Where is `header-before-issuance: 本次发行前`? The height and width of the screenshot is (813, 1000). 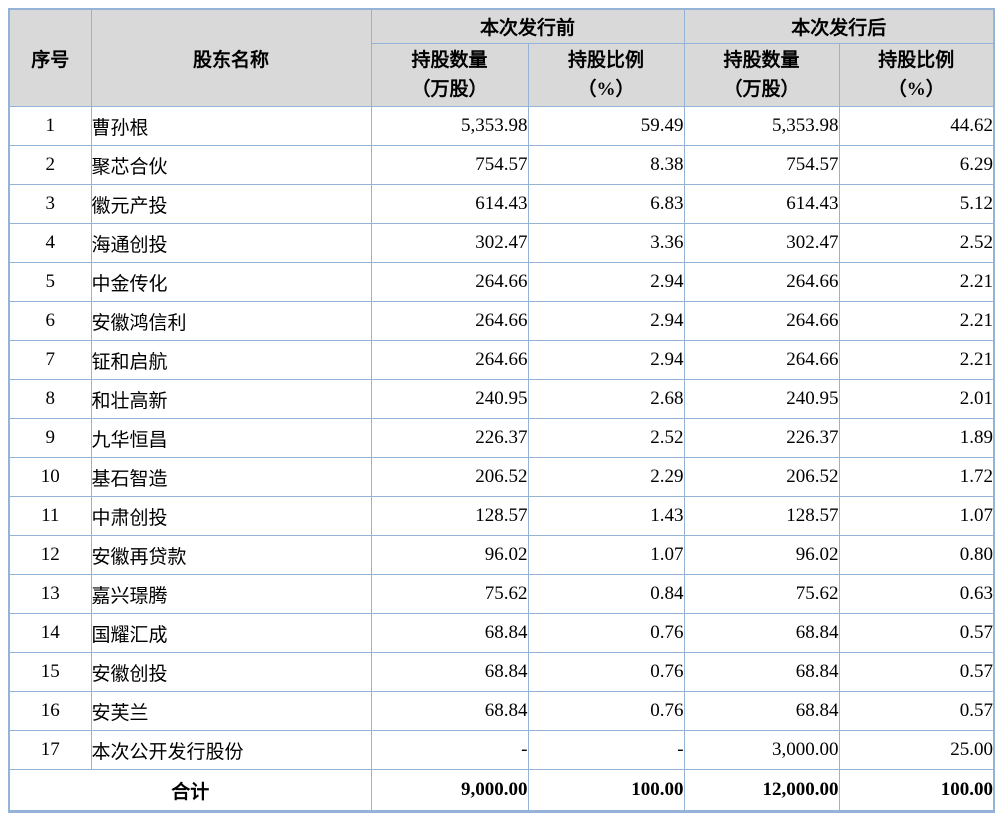
header-before-issuance: 本次发行前 is located at coordinates (527, 26).